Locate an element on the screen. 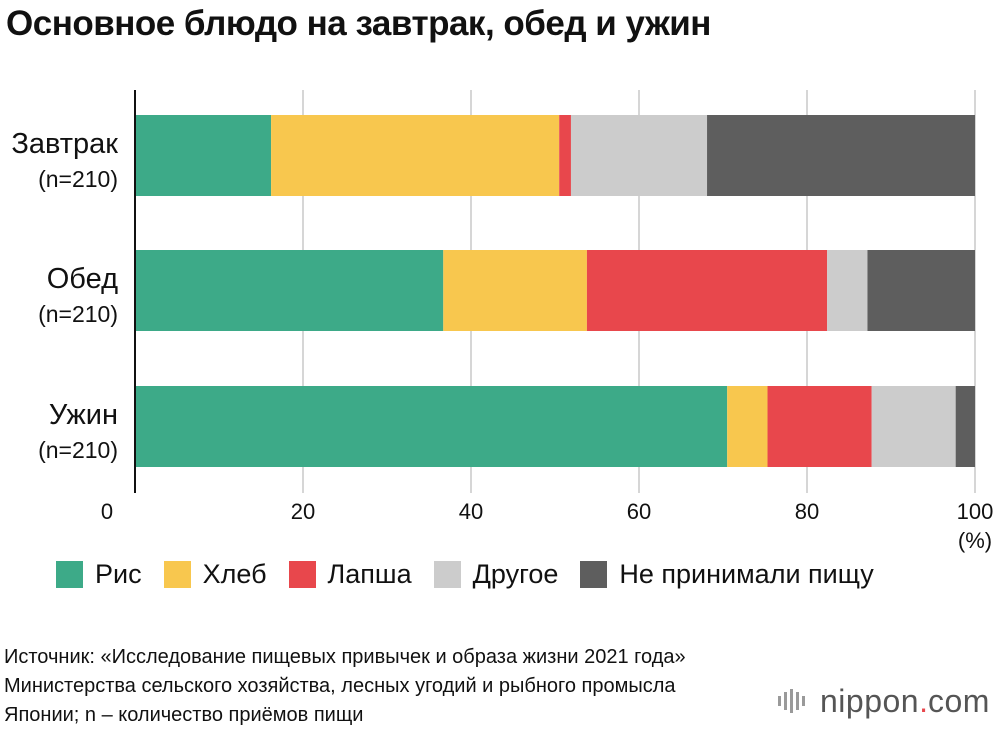 This screenshot has height=732, width=1000. x-tick-label: 20 is located at coordinates (303, 511).